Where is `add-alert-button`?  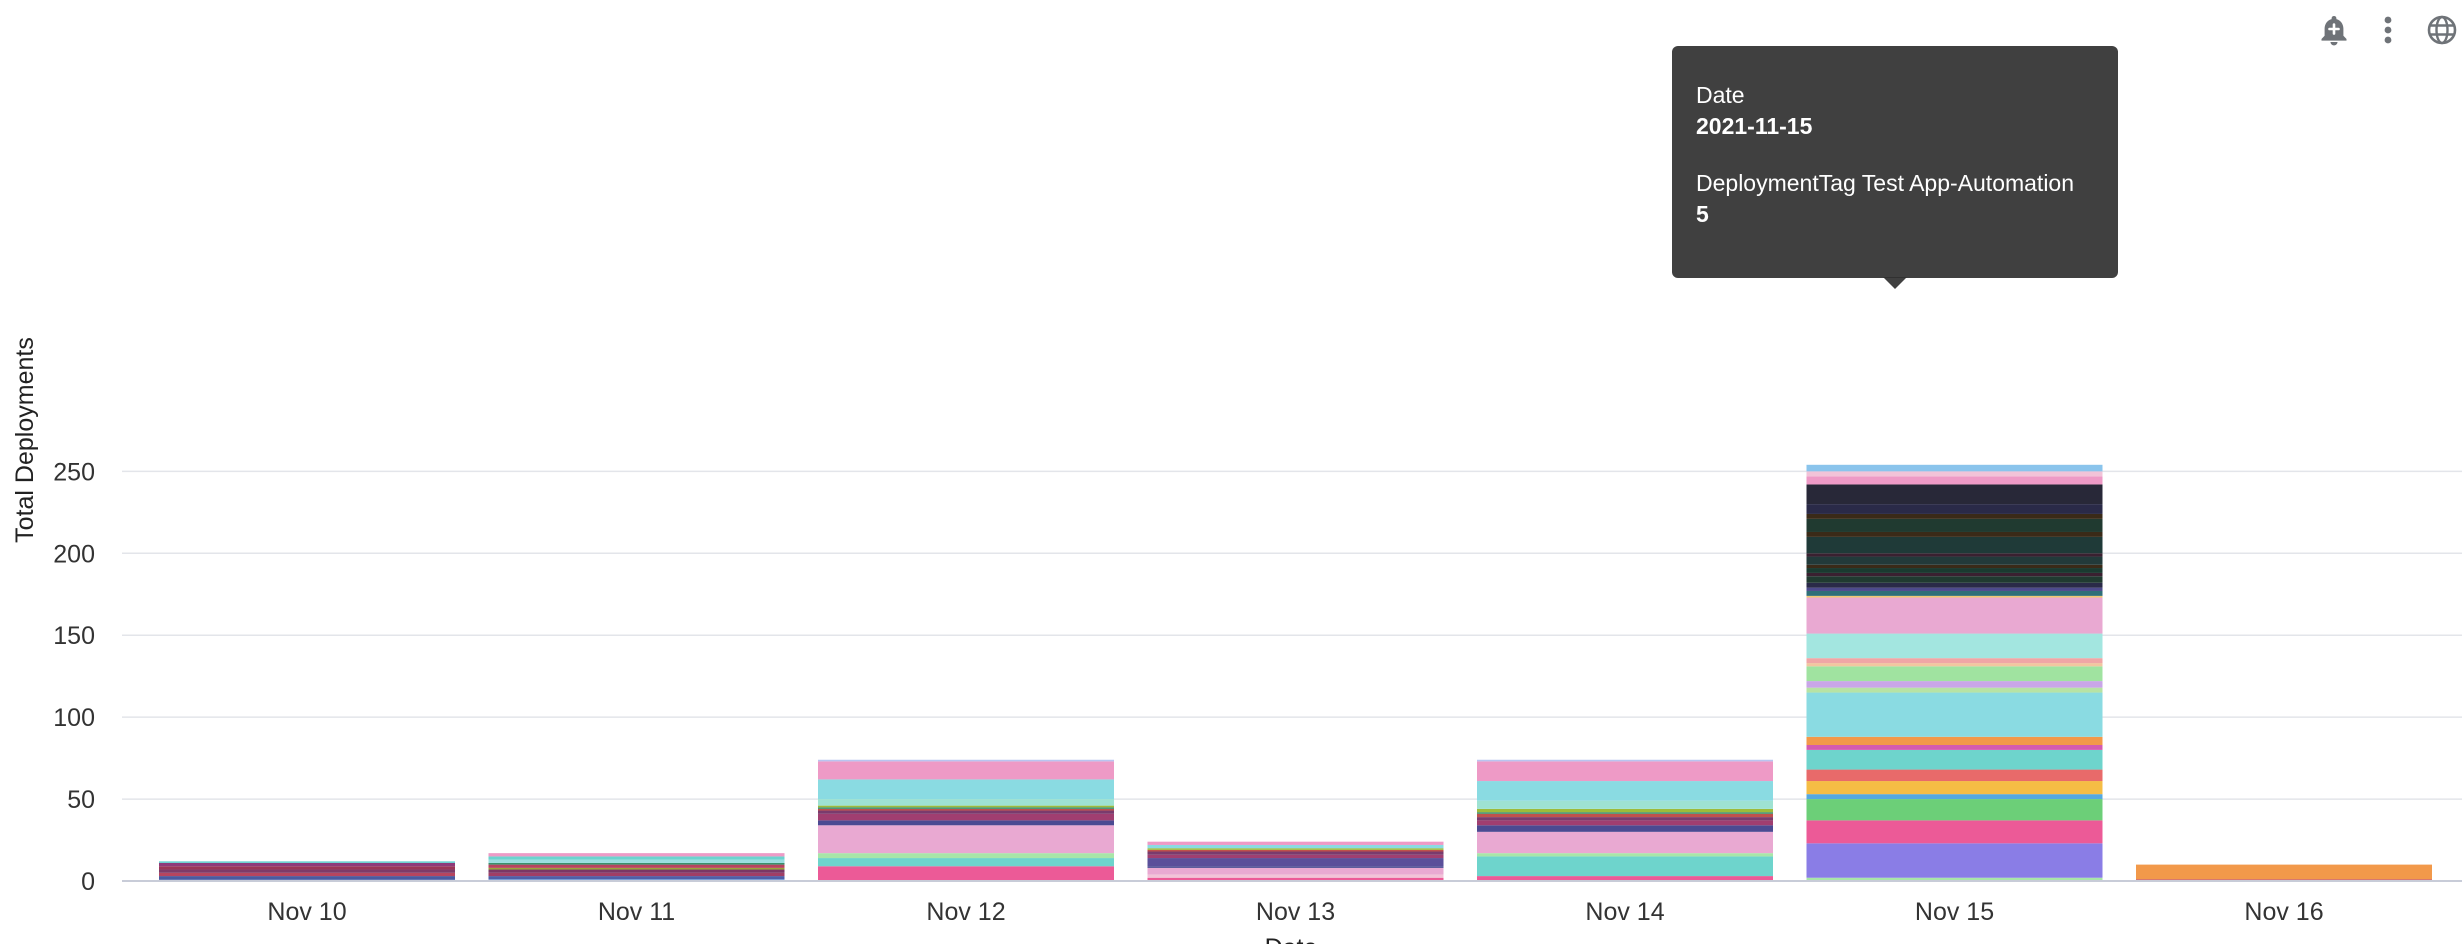 add-alert-button is located at coordinates (2334, 30).